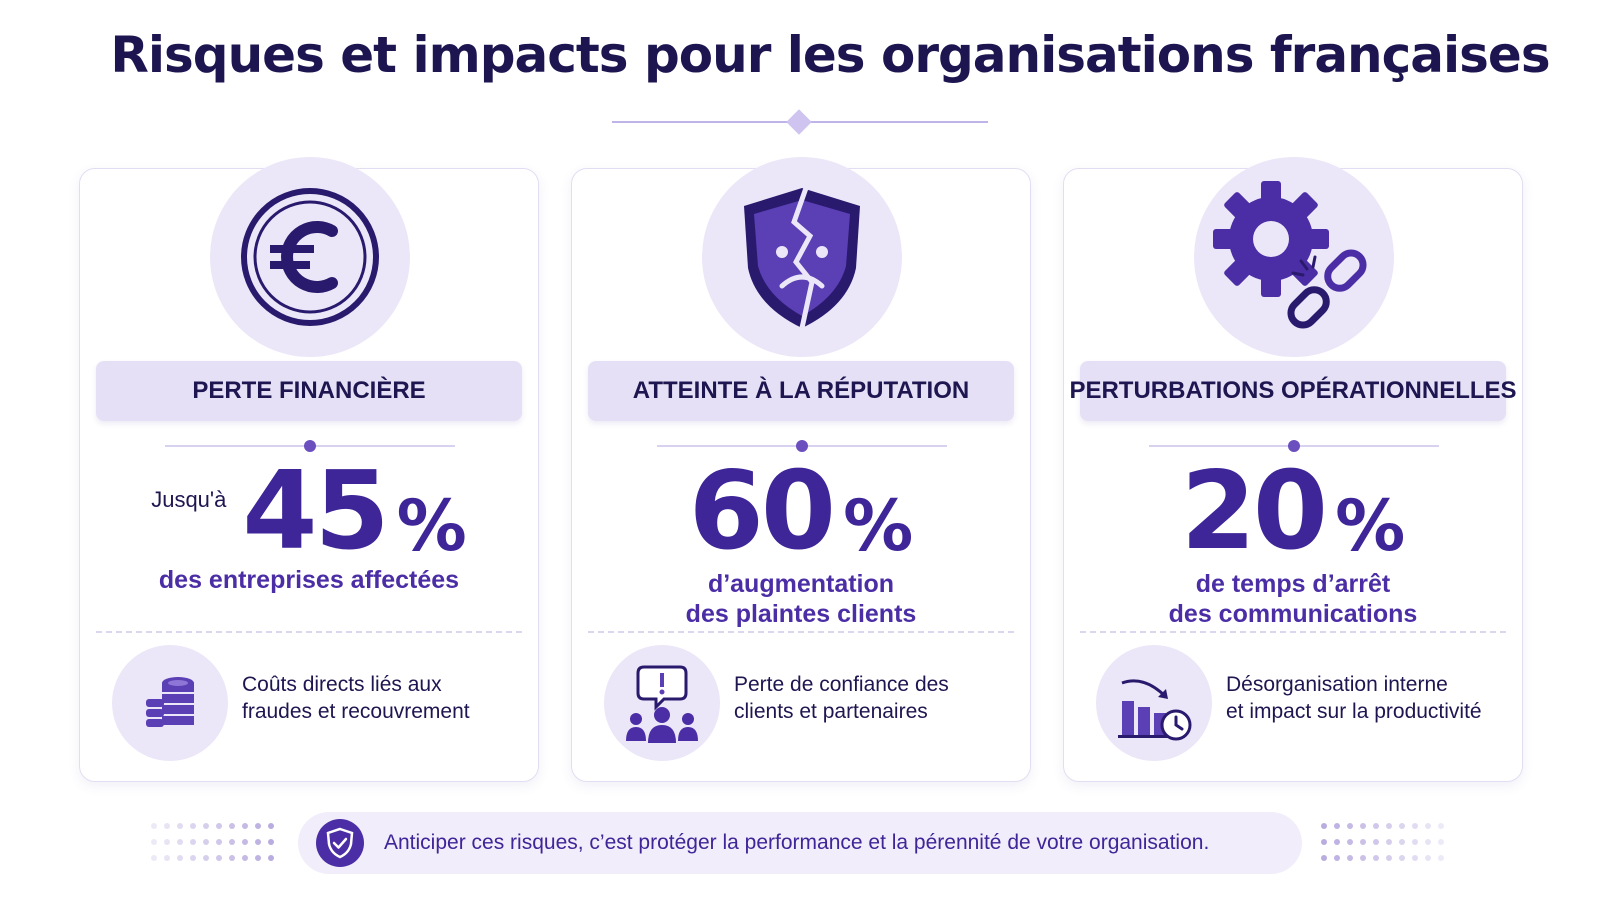 Image resolution: width=1600 pixels, height=900 pixels. I want to click on stat-prefix: Jusqu'à, so click(189, 499).